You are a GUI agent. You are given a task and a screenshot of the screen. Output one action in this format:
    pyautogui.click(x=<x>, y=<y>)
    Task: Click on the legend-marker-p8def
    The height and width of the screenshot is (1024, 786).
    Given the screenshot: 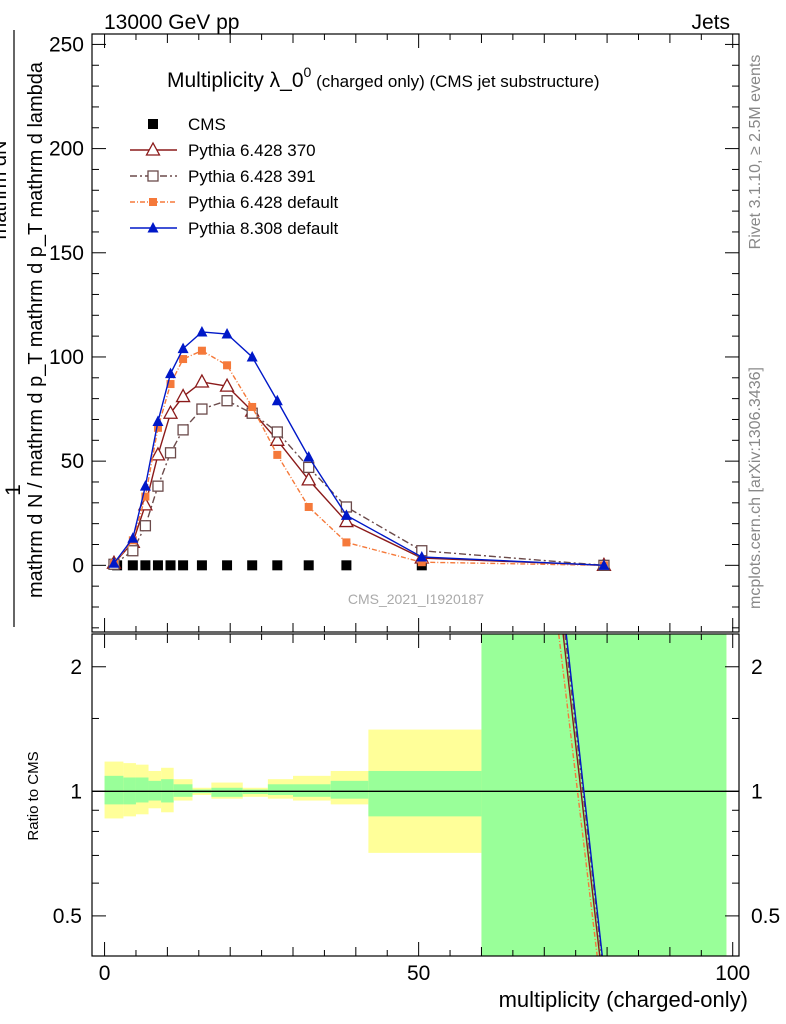 What is the action you would take?
    pyautogui.click(x=153, y=227)
    